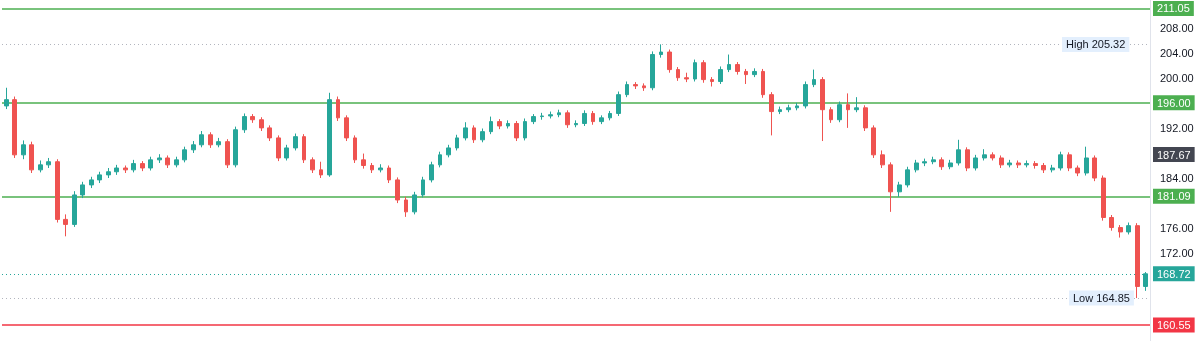  I want to click on ref-line-label: 168.72, so click(1174, 273).